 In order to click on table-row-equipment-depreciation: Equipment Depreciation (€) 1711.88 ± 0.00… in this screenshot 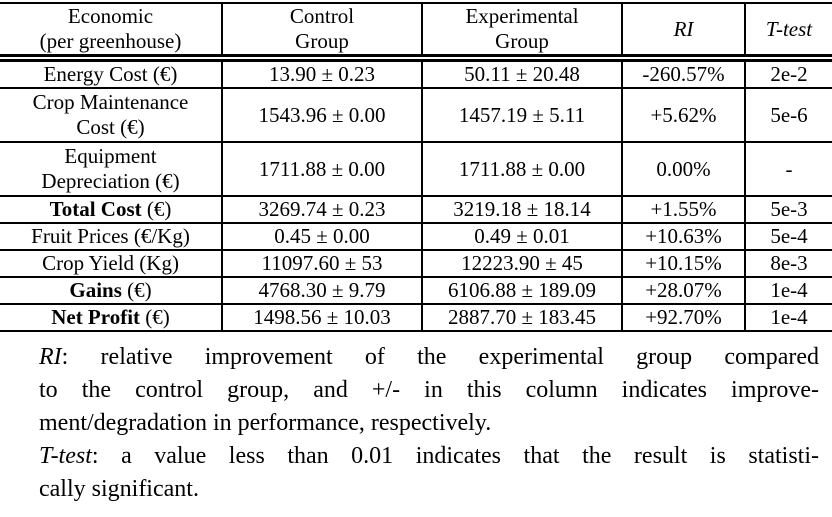, I will do `click(416, 169)`.